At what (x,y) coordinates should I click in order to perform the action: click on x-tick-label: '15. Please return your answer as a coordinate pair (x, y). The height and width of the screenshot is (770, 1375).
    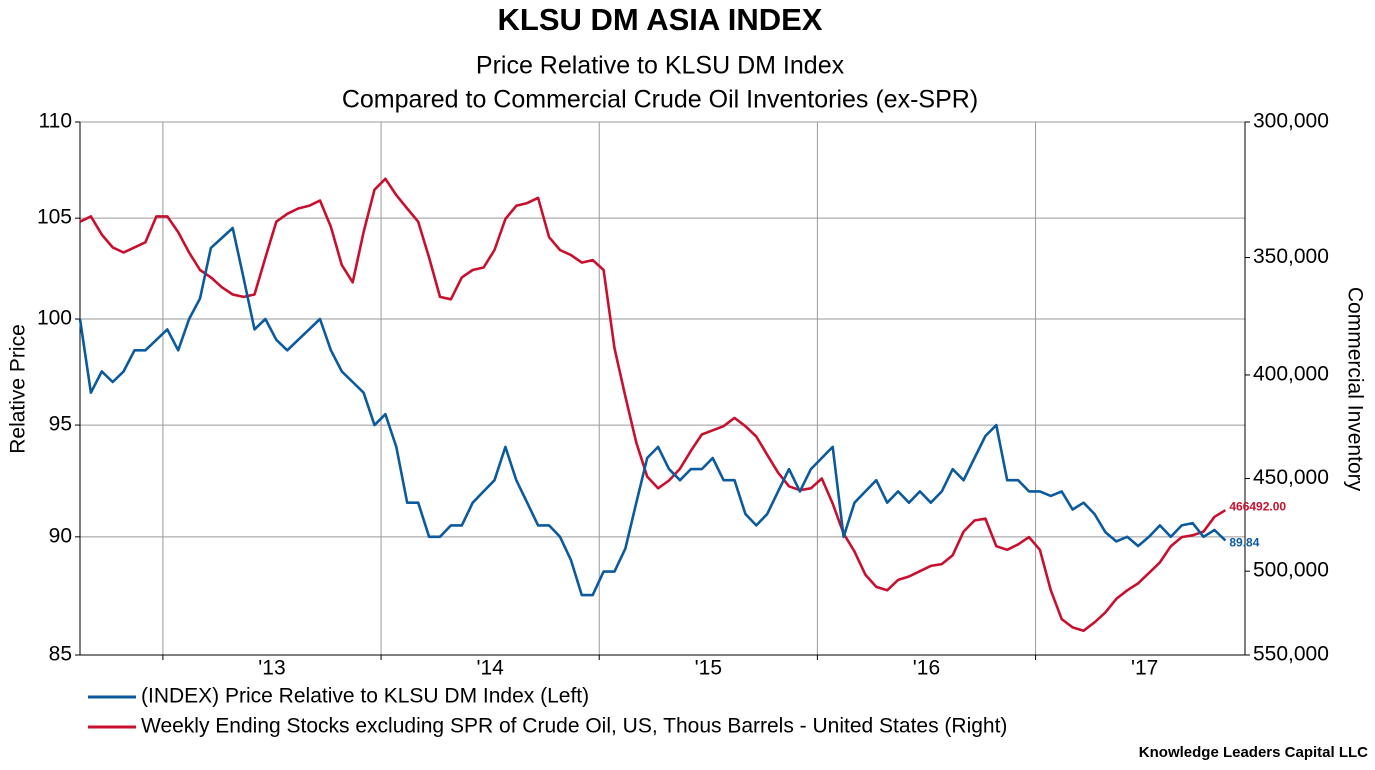
    Looking at the image, I should click on (708, 668).